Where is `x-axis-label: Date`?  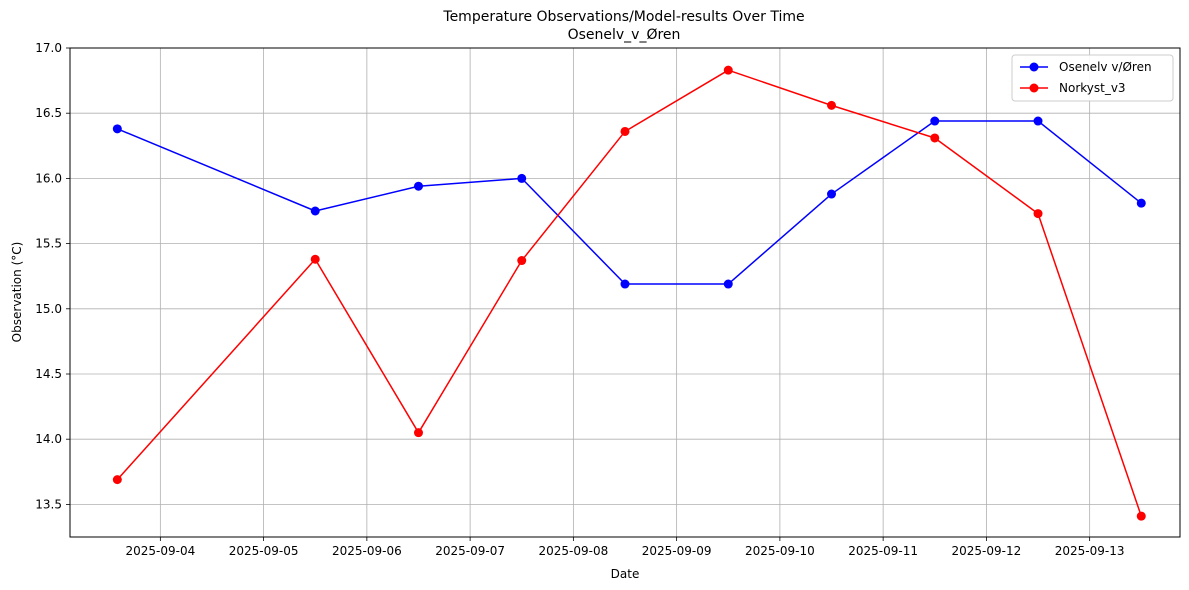
x-axis-label: Date is located at coordinates (625, 574).